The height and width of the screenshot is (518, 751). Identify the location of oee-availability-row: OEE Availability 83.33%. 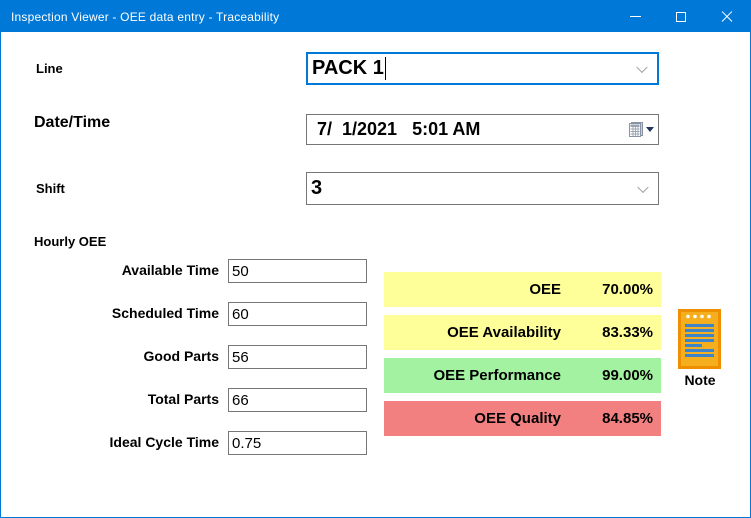
(522, 332).